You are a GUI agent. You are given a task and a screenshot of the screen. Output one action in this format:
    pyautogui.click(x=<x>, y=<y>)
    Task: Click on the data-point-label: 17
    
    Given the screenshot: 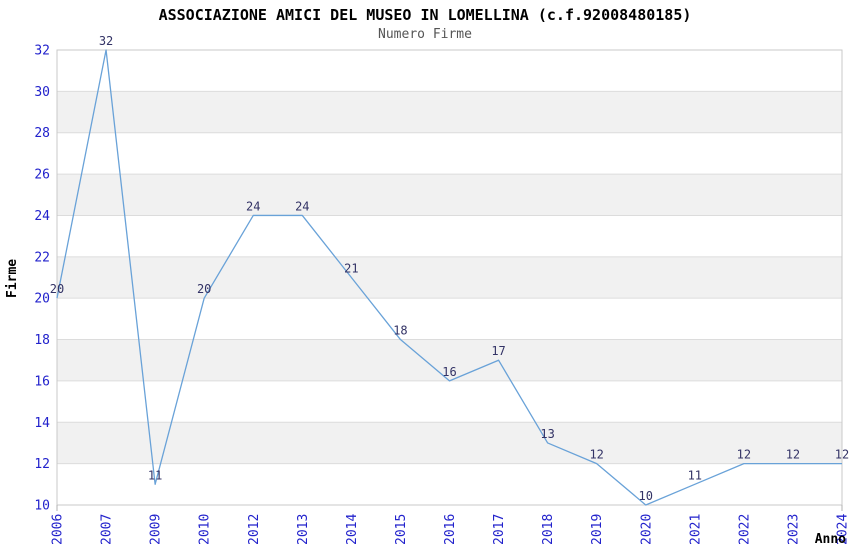 What is the action you would take?
    pyautogui.click(x=498, y=351)
    